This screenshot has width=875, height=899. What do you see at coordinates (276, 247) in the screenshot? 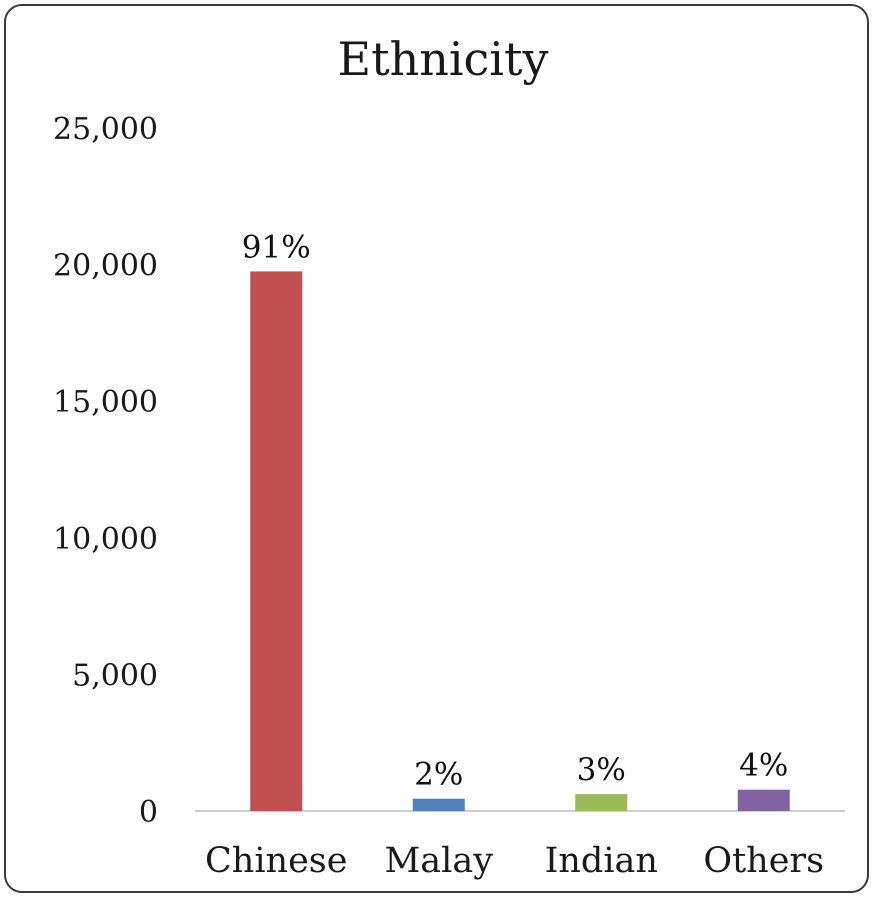
I see `data-label: 91%` at bounding box center [276, 247].